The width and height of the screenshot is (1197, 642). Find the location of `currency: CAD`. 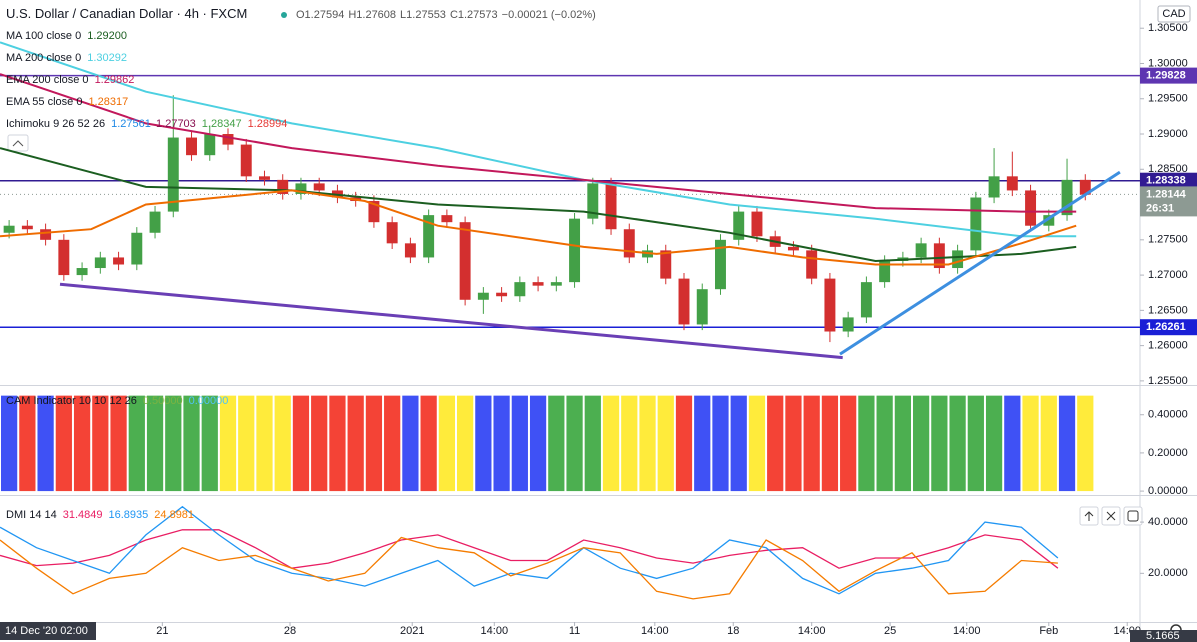

currency: CAD is located at coordinates (1173, 14).